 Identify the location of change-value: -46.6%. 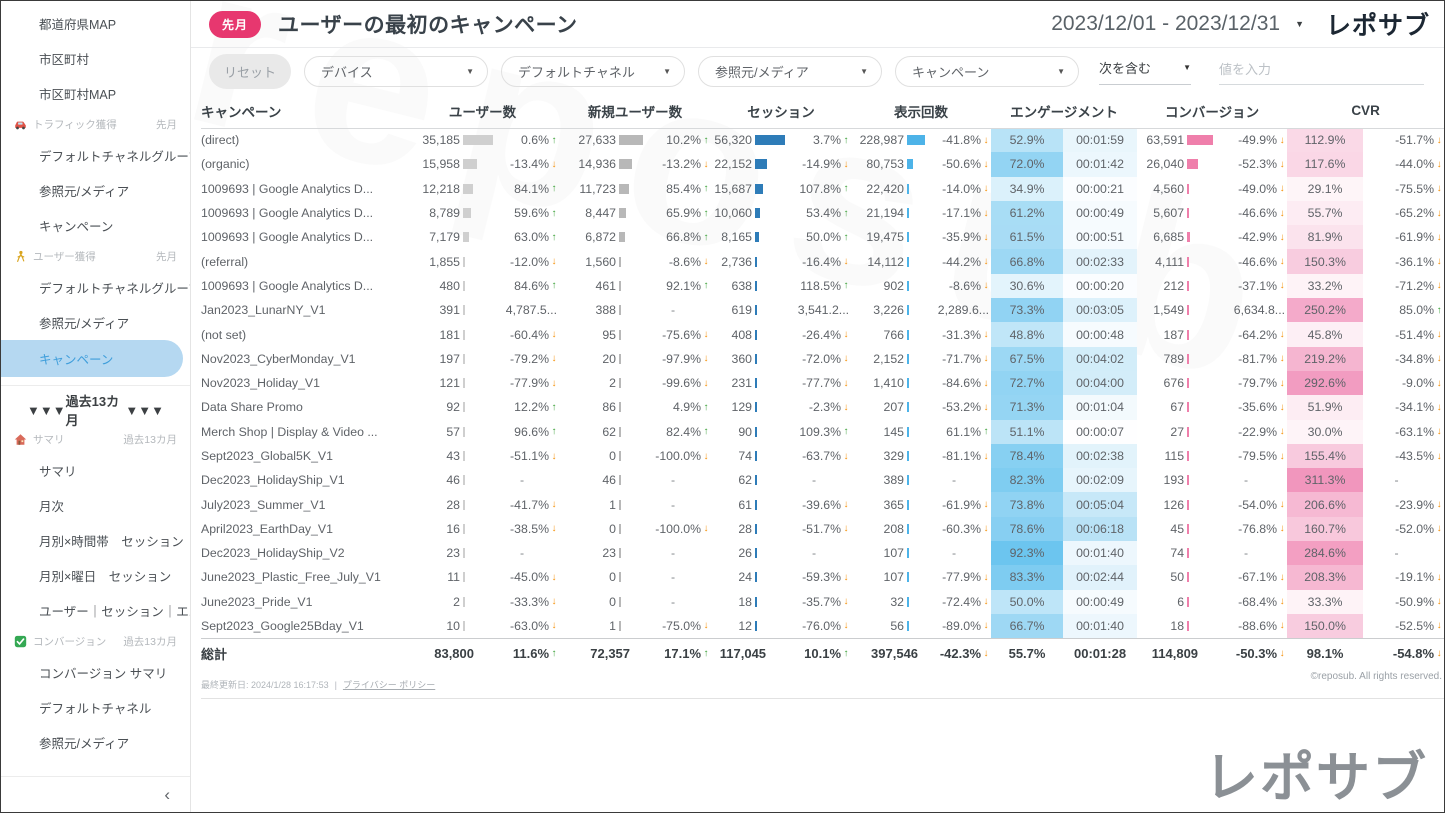
(1258, 261).